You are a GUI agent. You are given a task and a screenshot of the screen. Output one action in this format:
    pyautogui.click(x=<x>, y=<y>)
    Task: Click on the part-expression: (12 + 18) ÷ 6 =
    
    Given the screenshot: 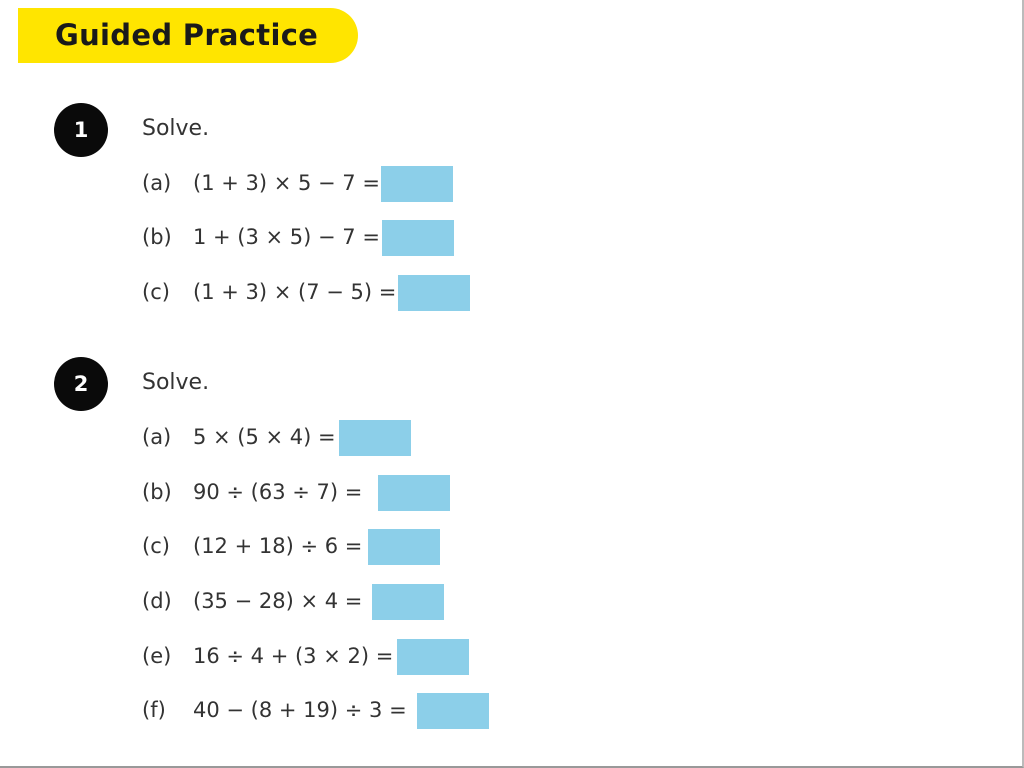 What is the action you would take?
    pyautogui.click(x=278, y=546)
    